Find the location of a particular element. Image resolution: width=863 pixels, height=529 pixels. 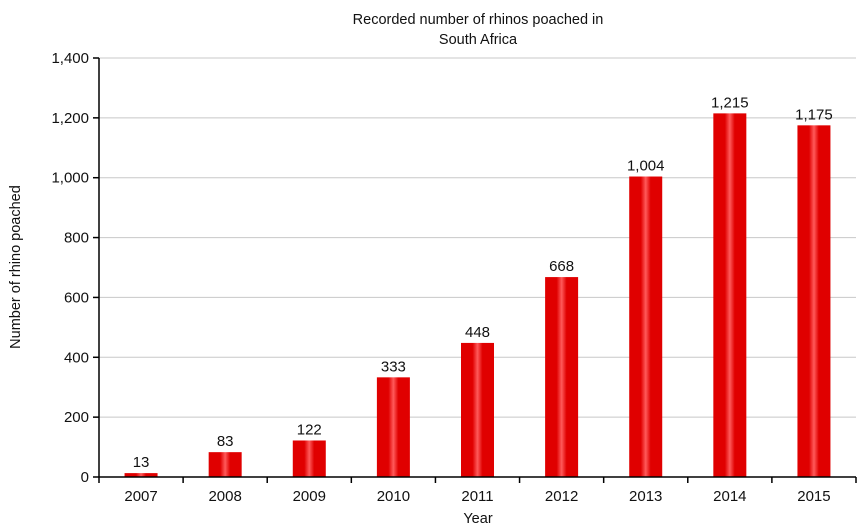

bar-2007 is located at coordinates (141, 475).